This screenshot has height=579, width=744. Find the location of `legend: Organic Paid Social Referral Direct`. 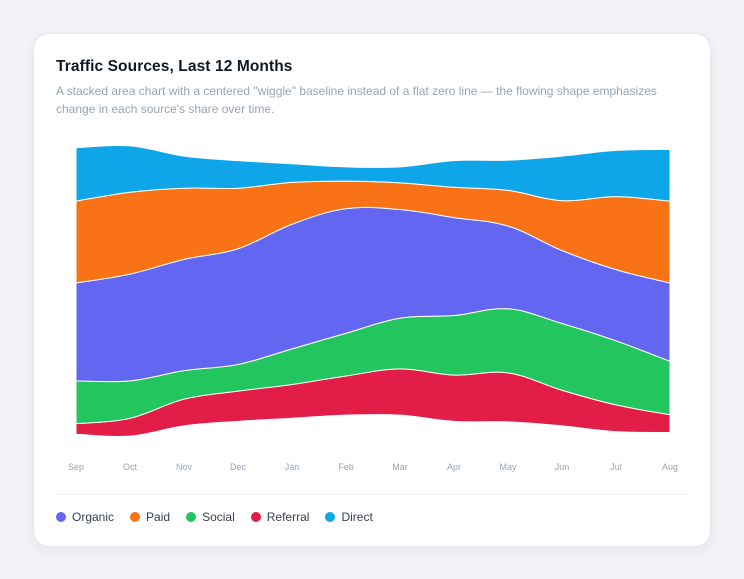

legend: Organic Paid Social Referral Direct is located at coordinates (214, 517).